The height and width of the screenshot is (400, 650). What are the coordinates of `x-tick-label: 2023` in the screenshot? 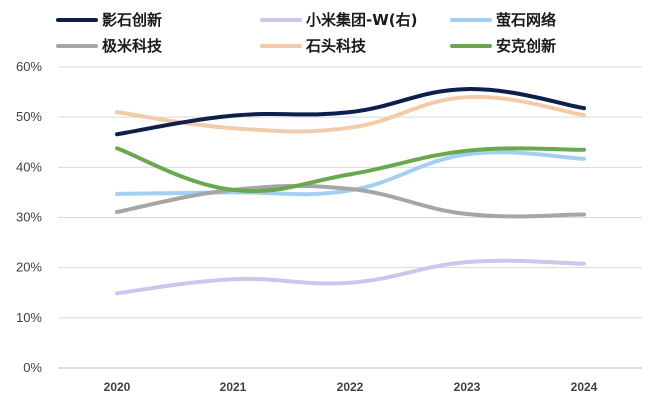 It's located at (467, 387).